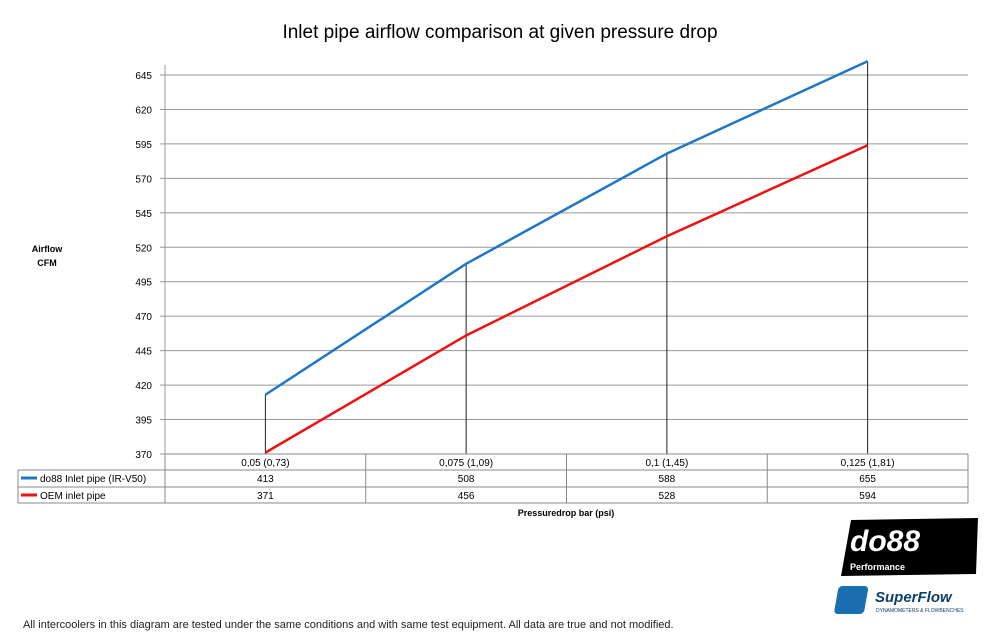  What do you see at coordinates (667, 479) in the screenshot?
I see `data-label: 588` at bounding box center [667, 479].